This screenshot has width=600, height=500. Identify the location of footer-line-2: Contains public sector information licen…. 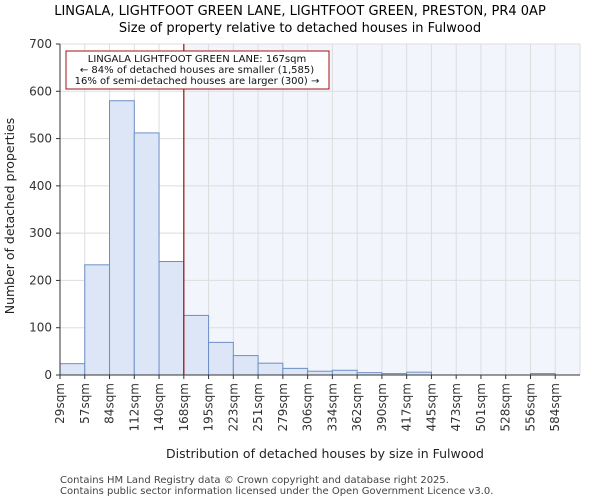
(276, 491).